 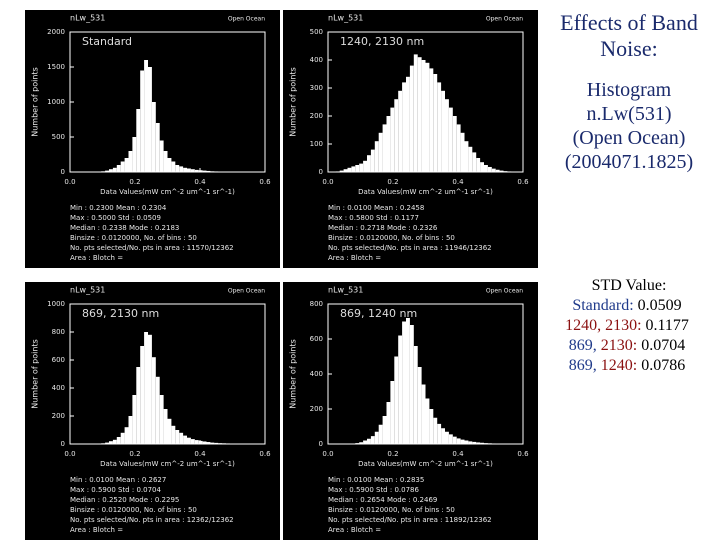 What do you see at coordinates (582, 345) in the screenshot?
I see `std-label: 869,` at bounding box center [582, 345].